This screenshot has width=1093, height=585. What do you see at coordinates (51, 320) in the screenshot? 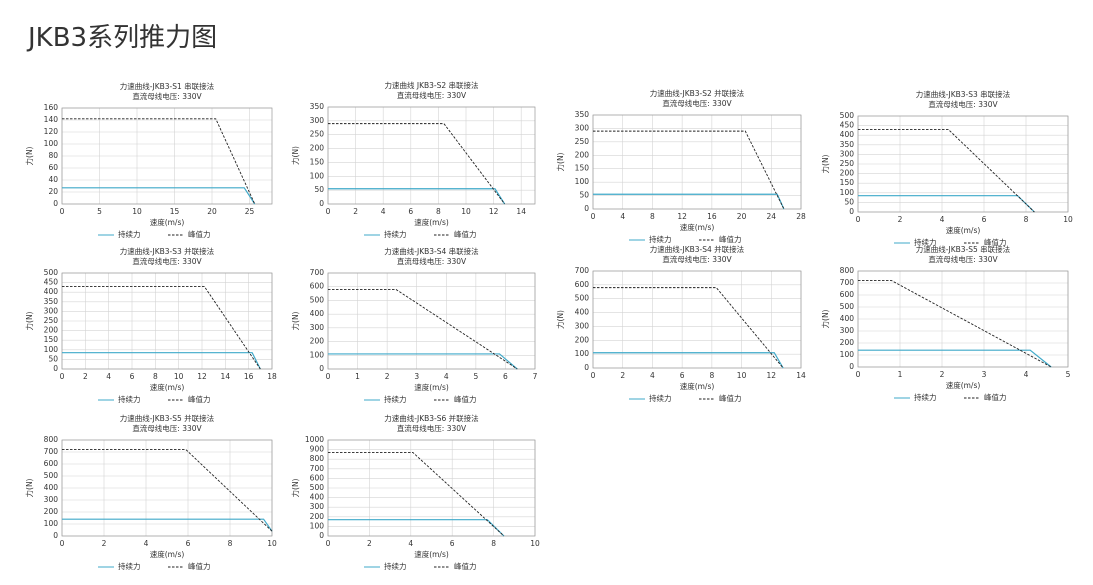
I see `y-tick-label: 250` at bounding box center [51, 320].